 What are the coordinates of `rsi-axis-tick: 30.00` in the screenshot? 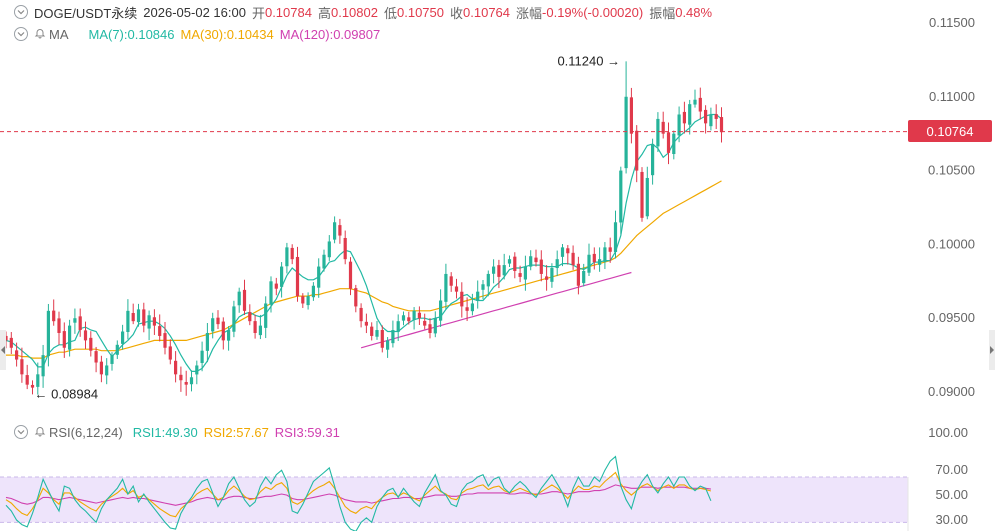 It's located at (951, 519).